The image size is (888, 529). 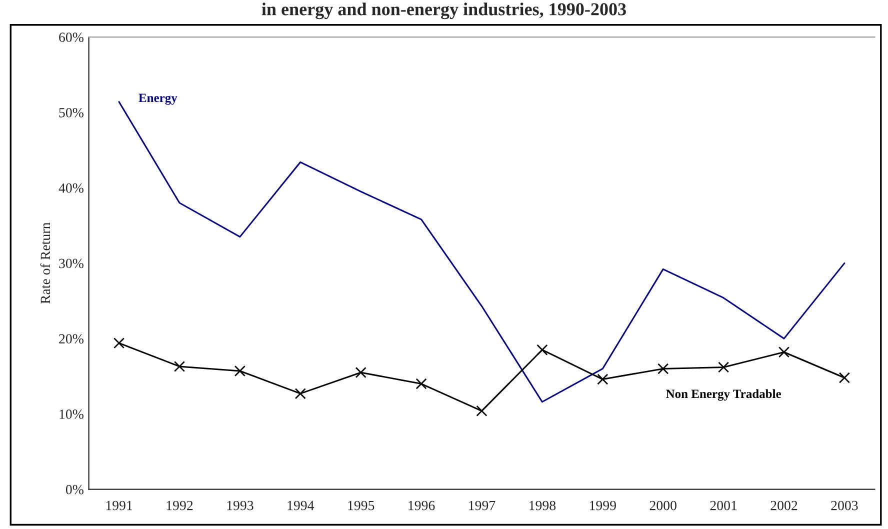 What do you see at coordinates (119, 505) in the screenshot?
I see `x-tick-label: 1991` at bounding box center [119, 505].